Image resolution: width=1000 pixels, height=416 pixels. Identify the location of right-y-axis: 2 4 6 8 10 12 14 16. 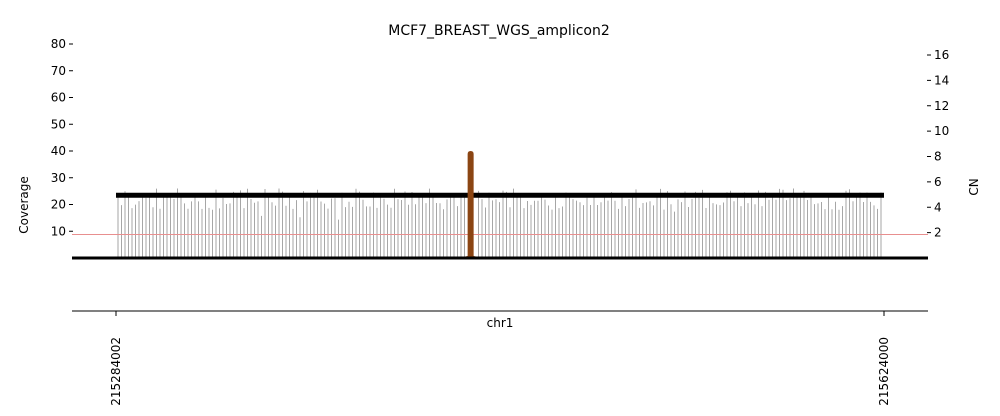
(938, 144).